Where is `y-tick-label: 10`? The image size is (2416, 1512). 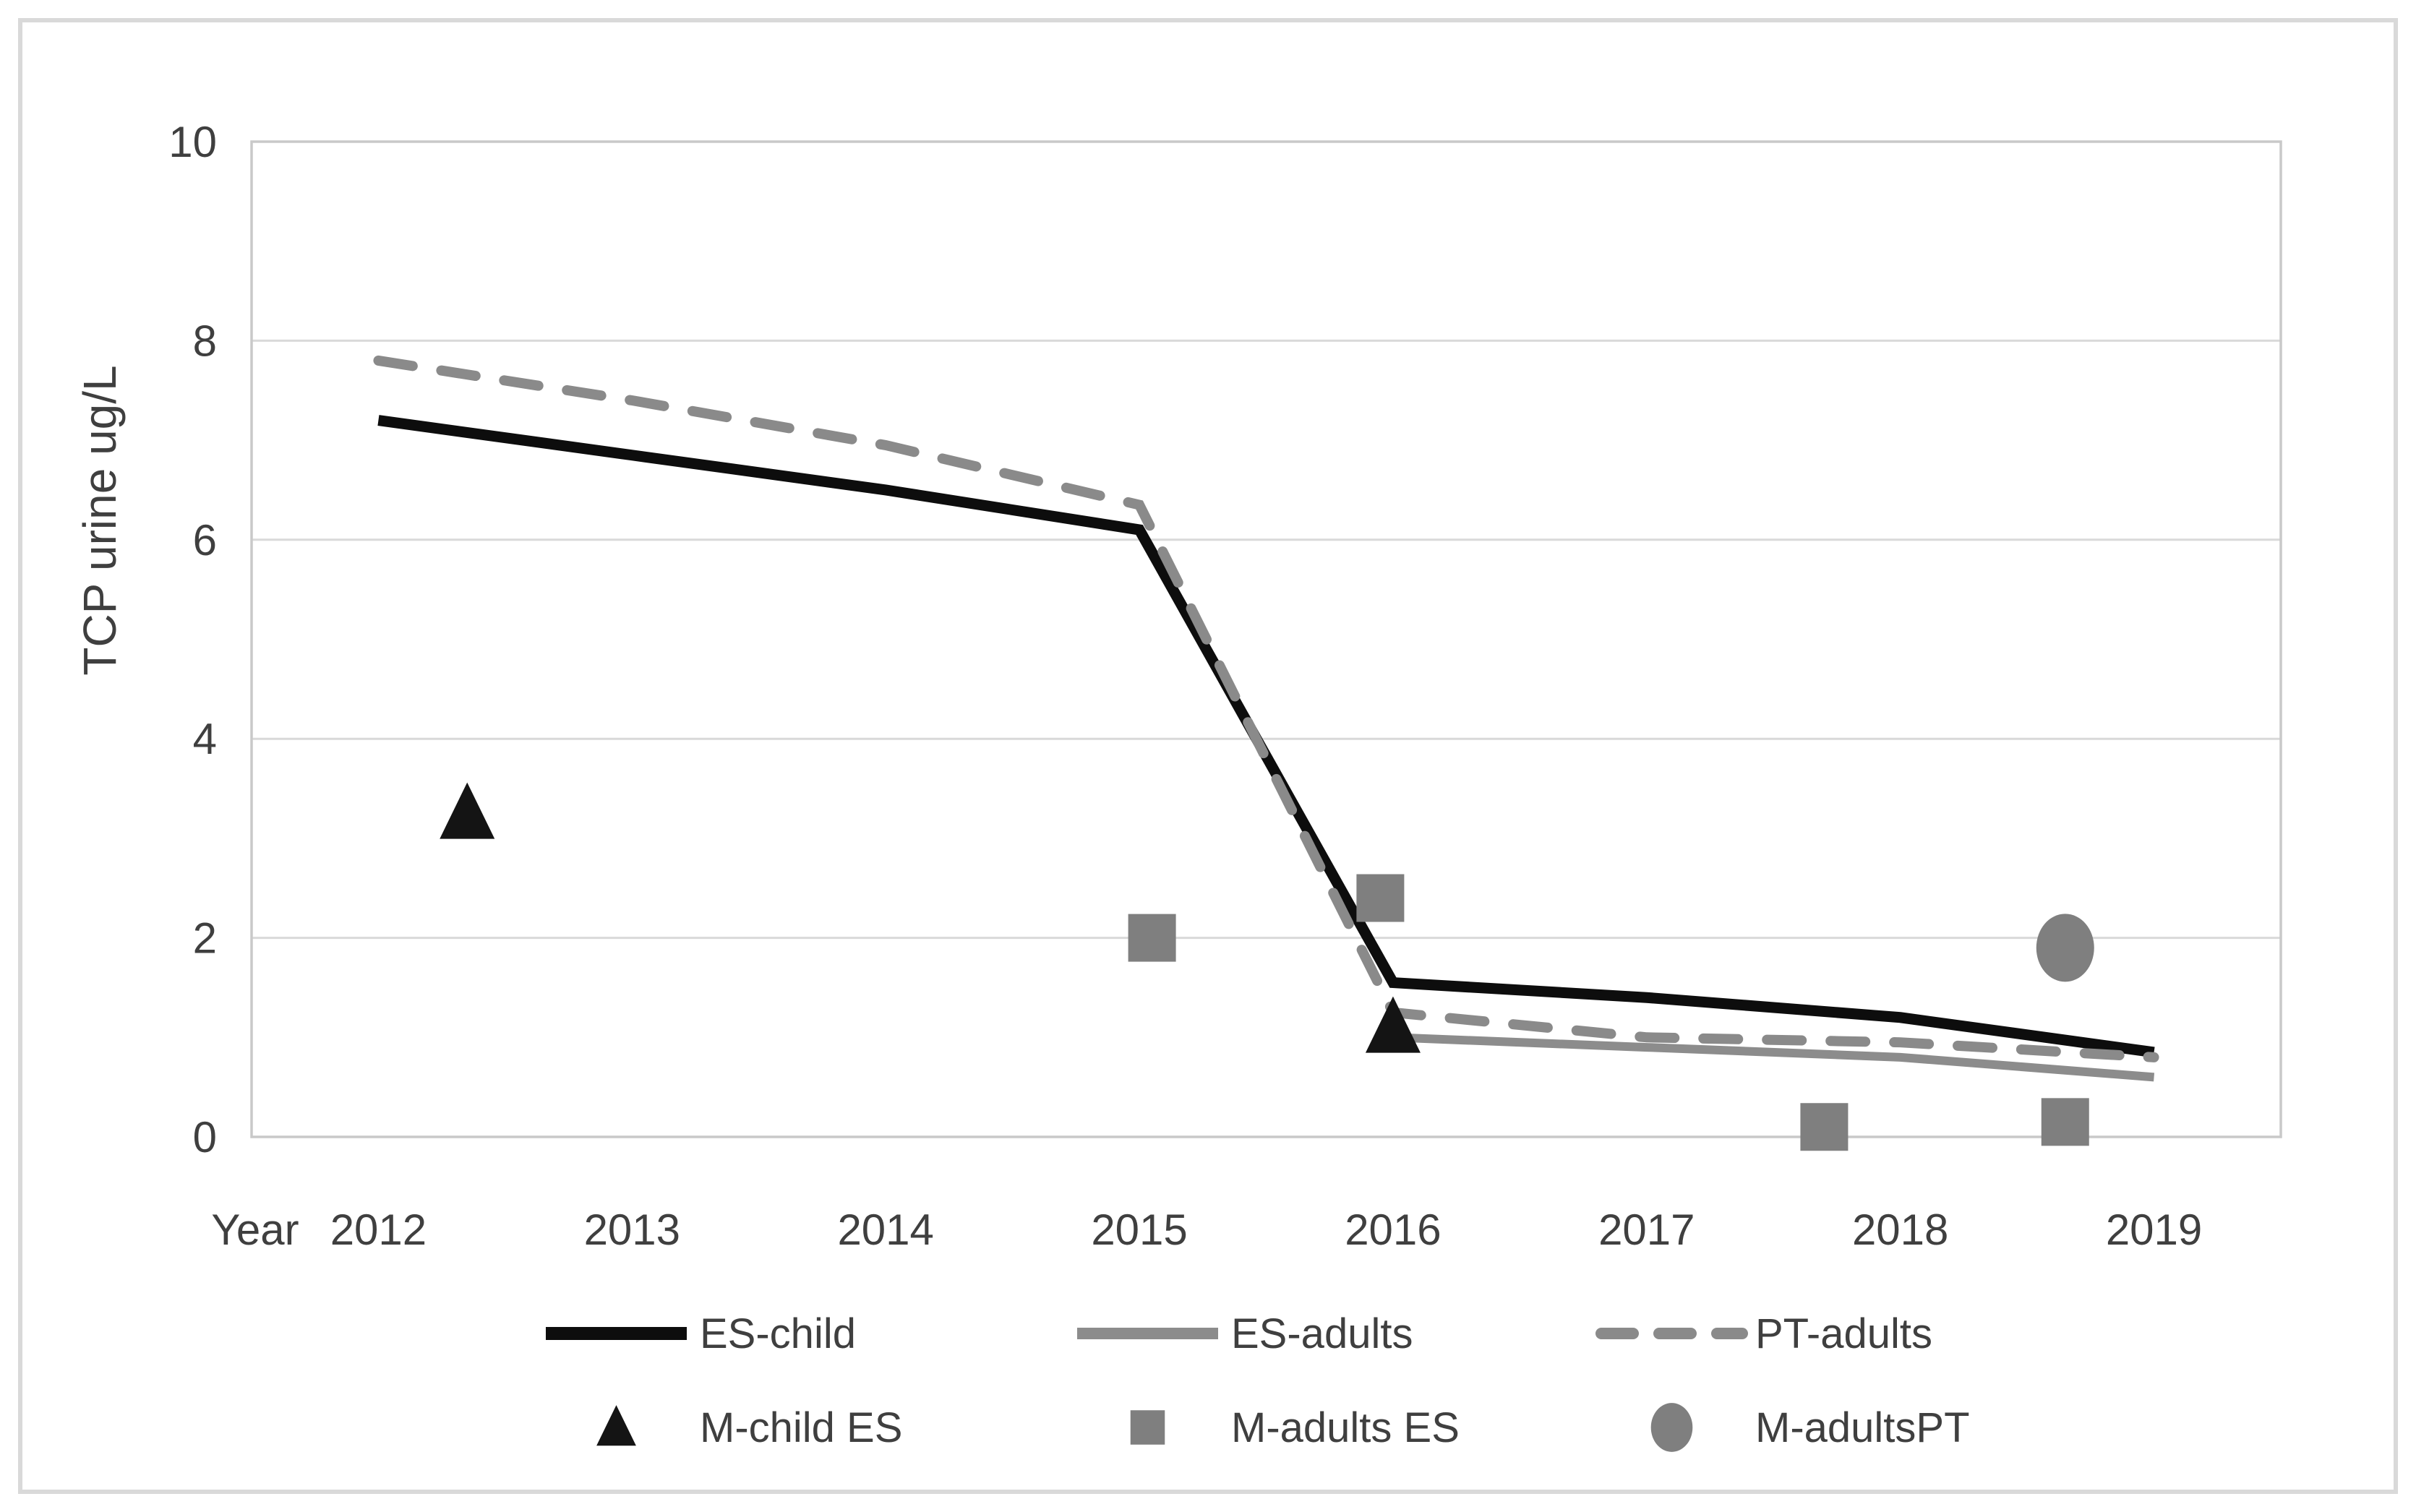
y-tick-label: 10 is located at coordinates (193, 142).